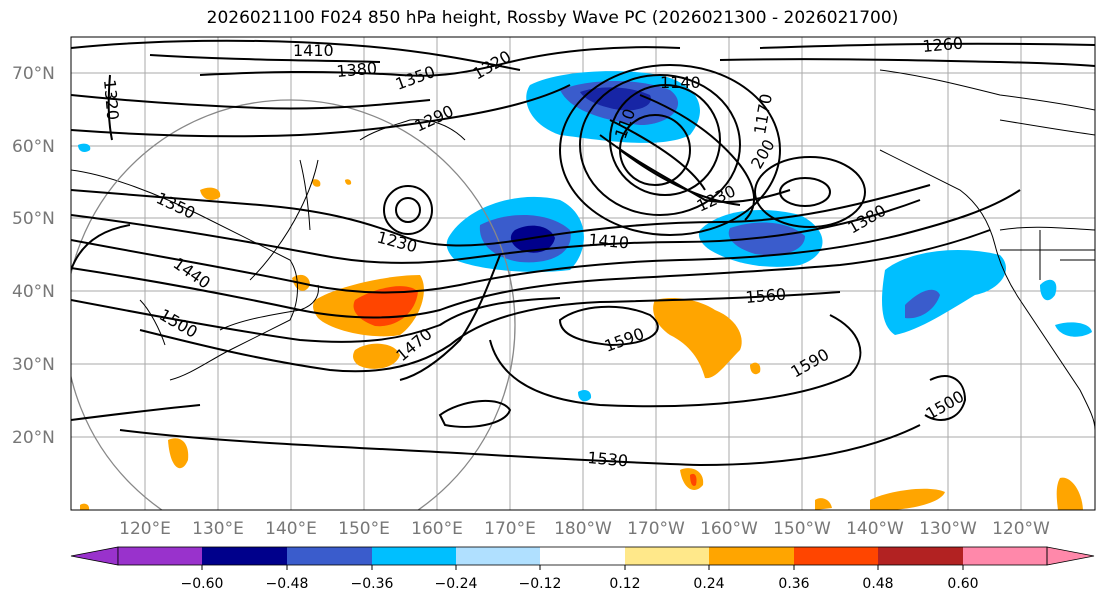  I want to click on lon-label-130e: 130°E, so click(218, 529).